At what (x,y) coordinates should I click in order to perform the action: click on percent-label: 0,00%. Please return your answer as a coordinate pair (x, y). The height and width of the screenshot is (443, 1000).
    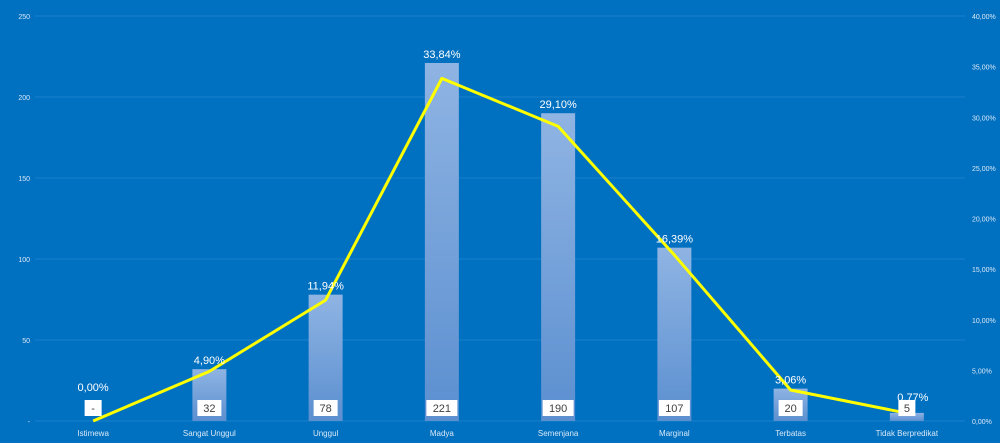
    Looking at the image, I should click on (93, 388).